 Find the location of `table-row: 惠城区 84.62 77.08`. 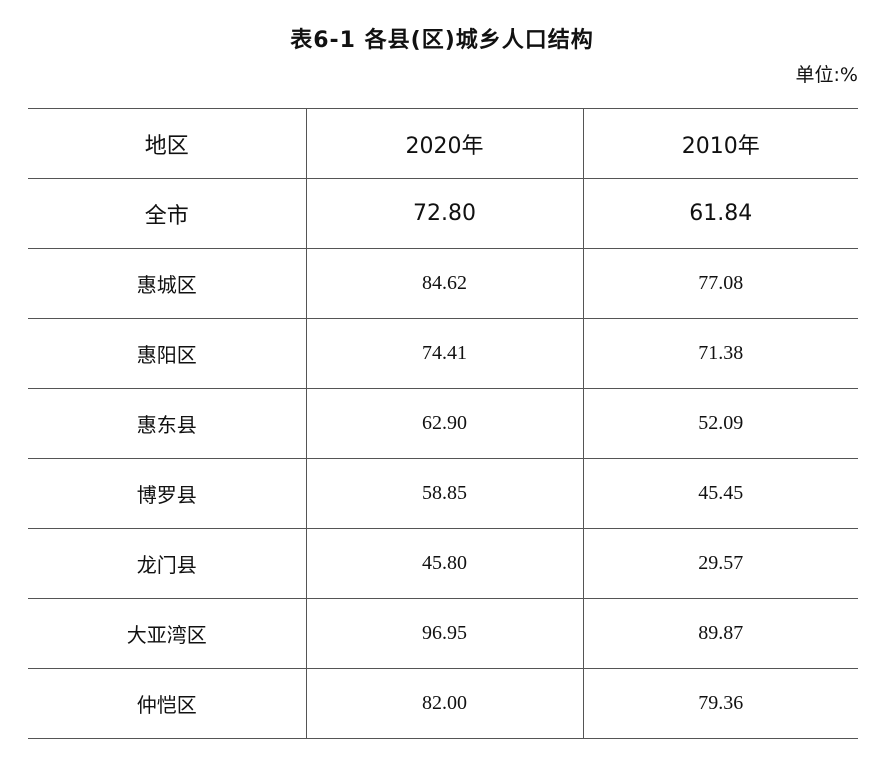

table-row: 惠城区 84.62 77.08 is located at coordinates (443, 283).